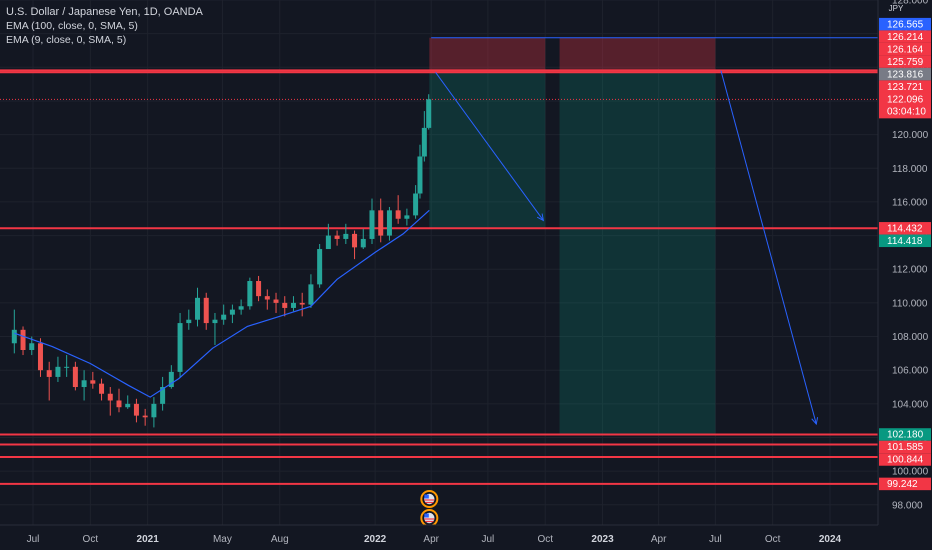  What do you see at coordinates (466, 537) in the screenshot?
I see `time-axis` at bounding box center [466, 537].